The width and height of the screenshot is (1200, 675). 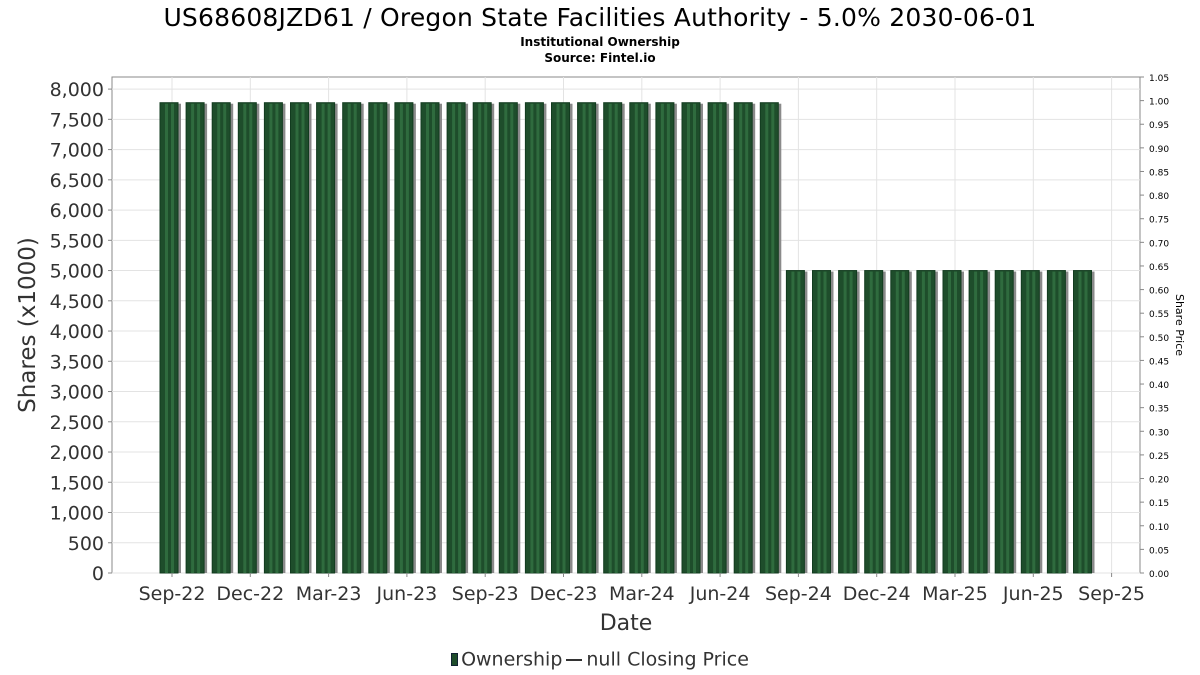 I want to click on y-tick-label: 5,000, so click(x=77, y=272).